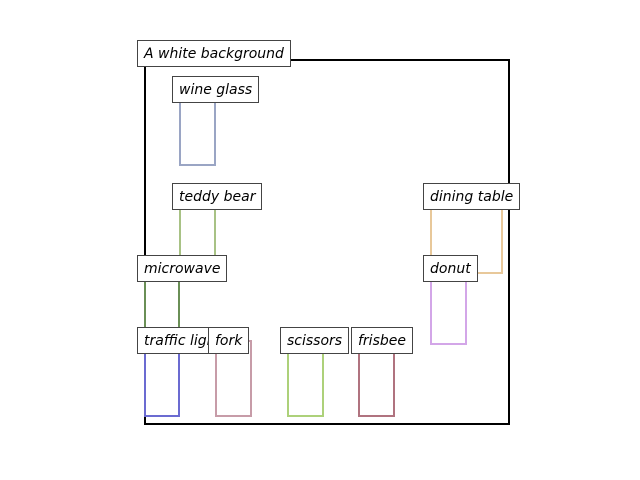 The width and height of the screenshot is (640, 480). What do you see at coordinates (182, 268) in the screenshot?
I see `microwave-label: microwave` at bounding box center [182, 268].